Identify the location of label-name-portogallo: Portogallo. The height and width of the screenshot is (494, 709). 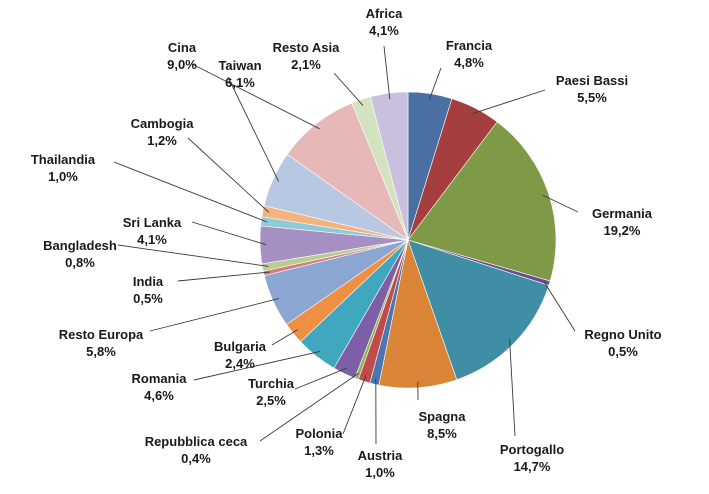
(532, 449).